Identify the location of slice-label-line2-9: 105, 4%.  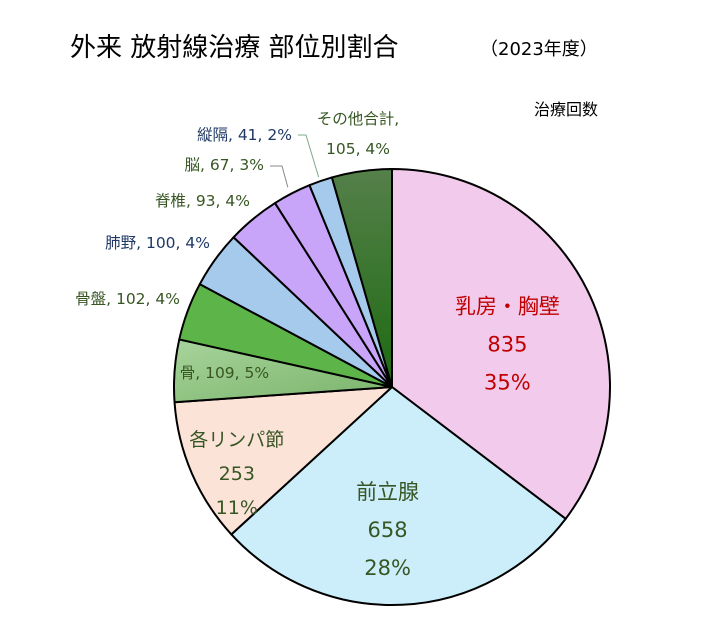
(358, 149).